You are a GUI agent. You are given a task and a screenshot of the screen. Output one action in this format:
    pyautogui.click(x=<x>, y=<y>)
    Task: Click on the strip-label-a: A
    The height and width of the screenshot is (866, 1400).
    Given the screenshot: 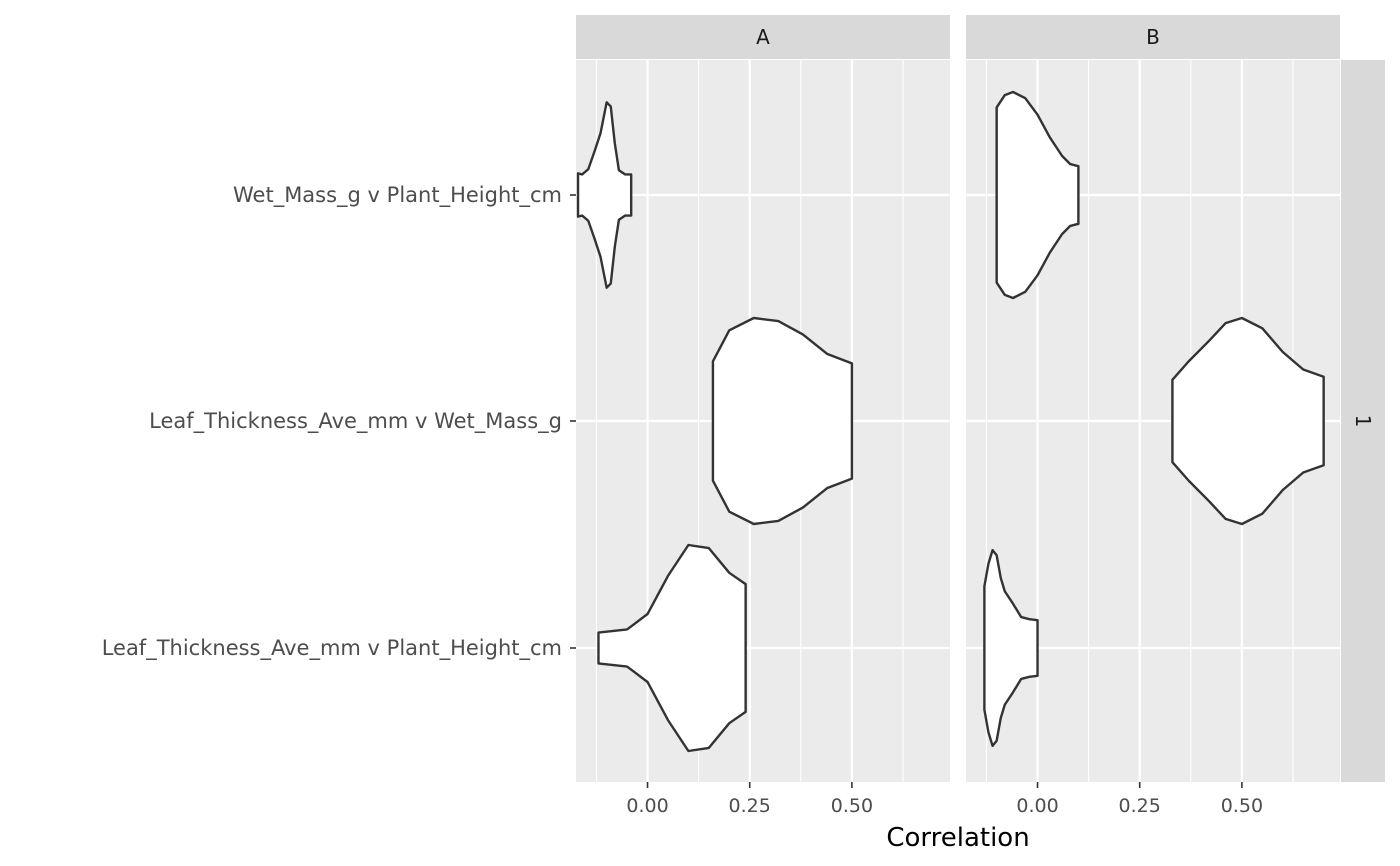 What is the action you would take?
    pyautogui.click(x=763, y=37)
    